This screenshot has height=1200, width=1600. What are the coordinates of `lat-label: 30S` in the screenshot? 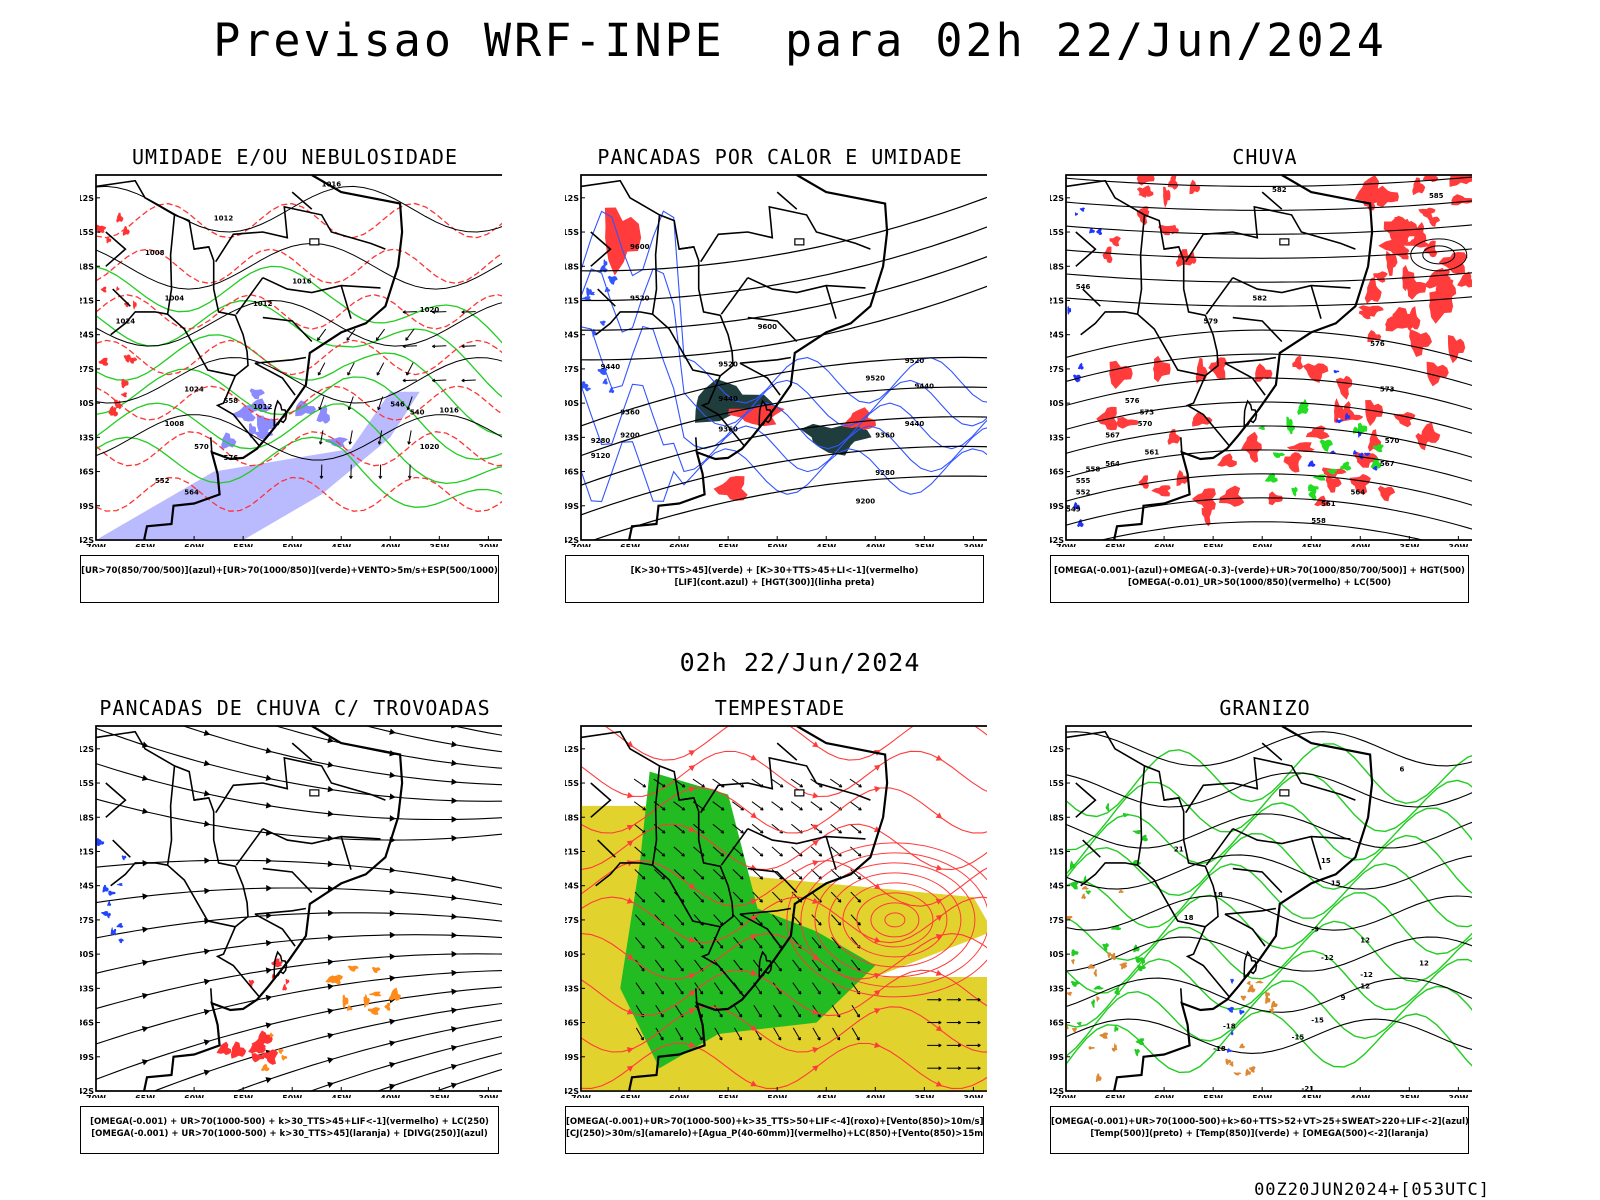 It's located at (1057, 954).